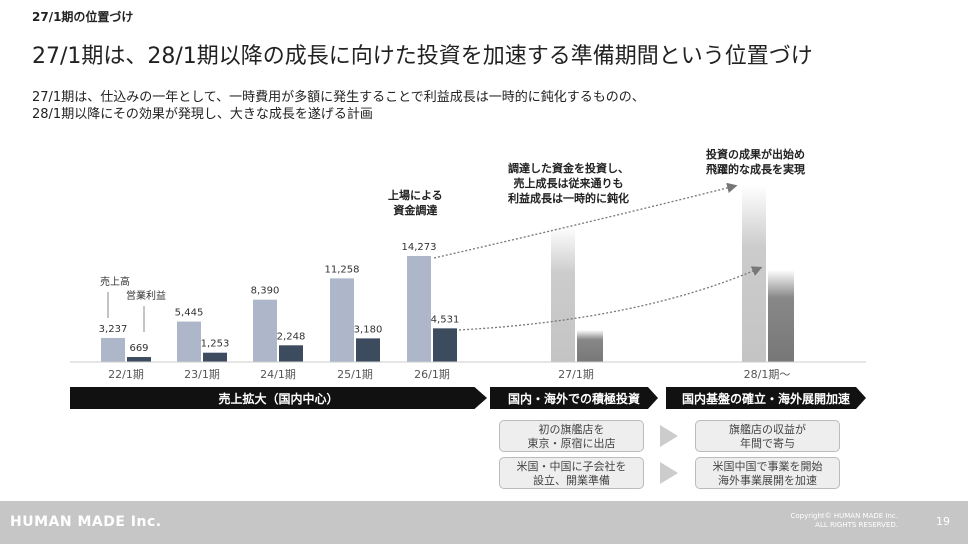  Describe the element at coordinates (202, 374) in the screenshot. I see `x-tick-label: 23/1期` at that location.